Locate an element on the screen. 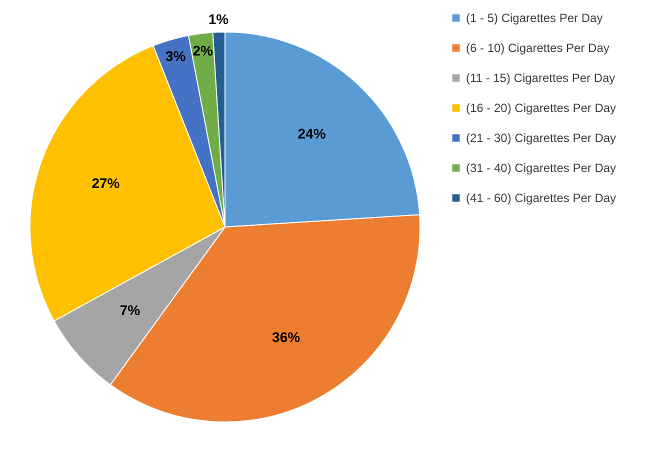 The image size is (659, 456). legend-label: (6 - 10) Cigarettes Per Day is located at coordinates (538, 48).